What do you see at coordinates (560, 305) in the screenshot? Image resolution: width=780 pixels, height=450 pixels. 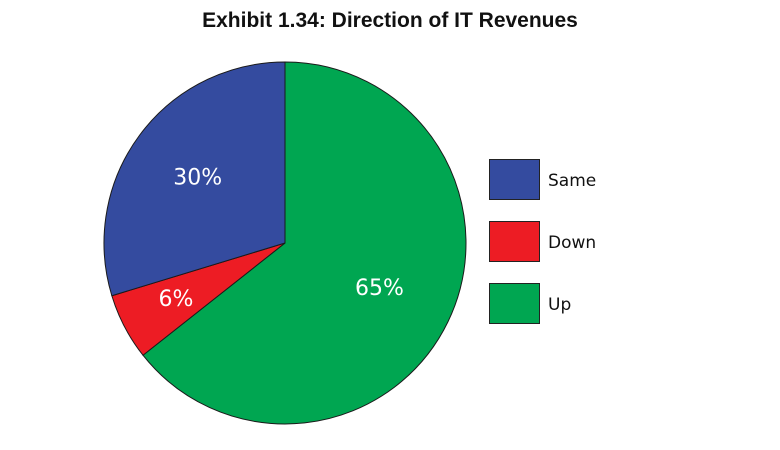 I see `legend-label-up: Up` at bounding box center [560, 305].